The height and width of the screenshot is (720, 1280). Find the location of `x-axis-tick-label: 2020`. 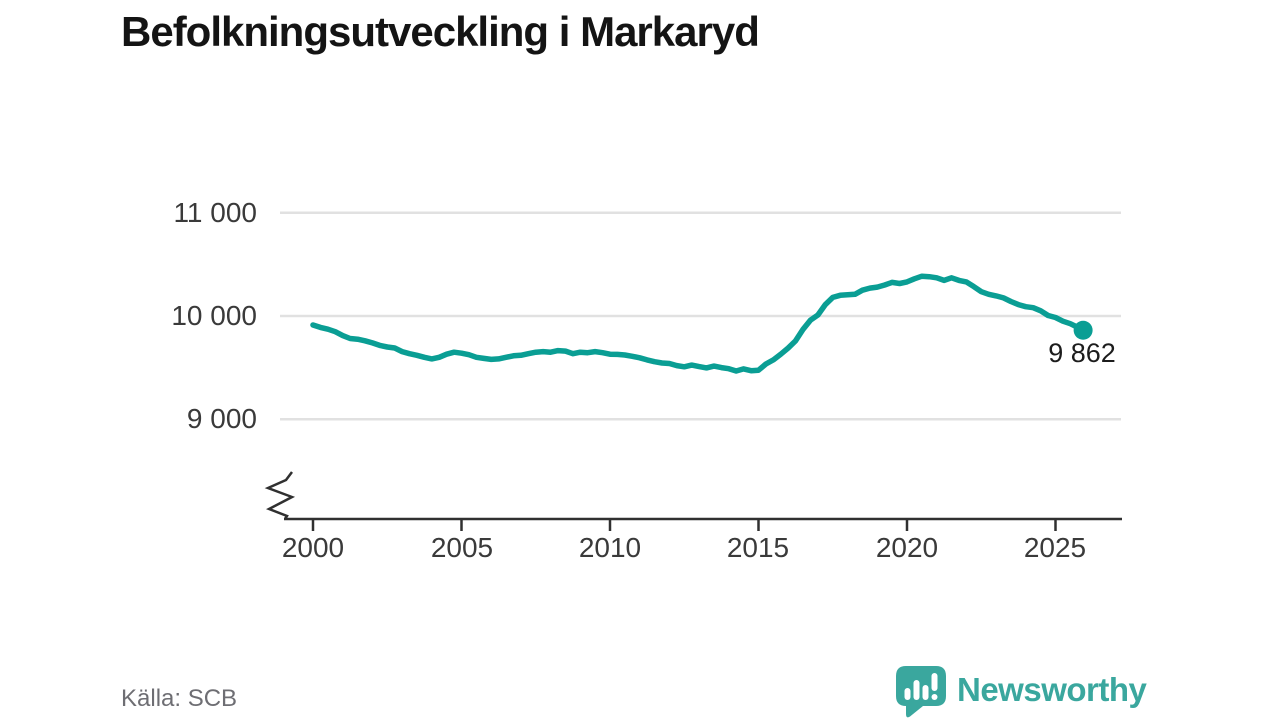

x-axis-tick-label: 2020 is located at coordinates (907, 547).